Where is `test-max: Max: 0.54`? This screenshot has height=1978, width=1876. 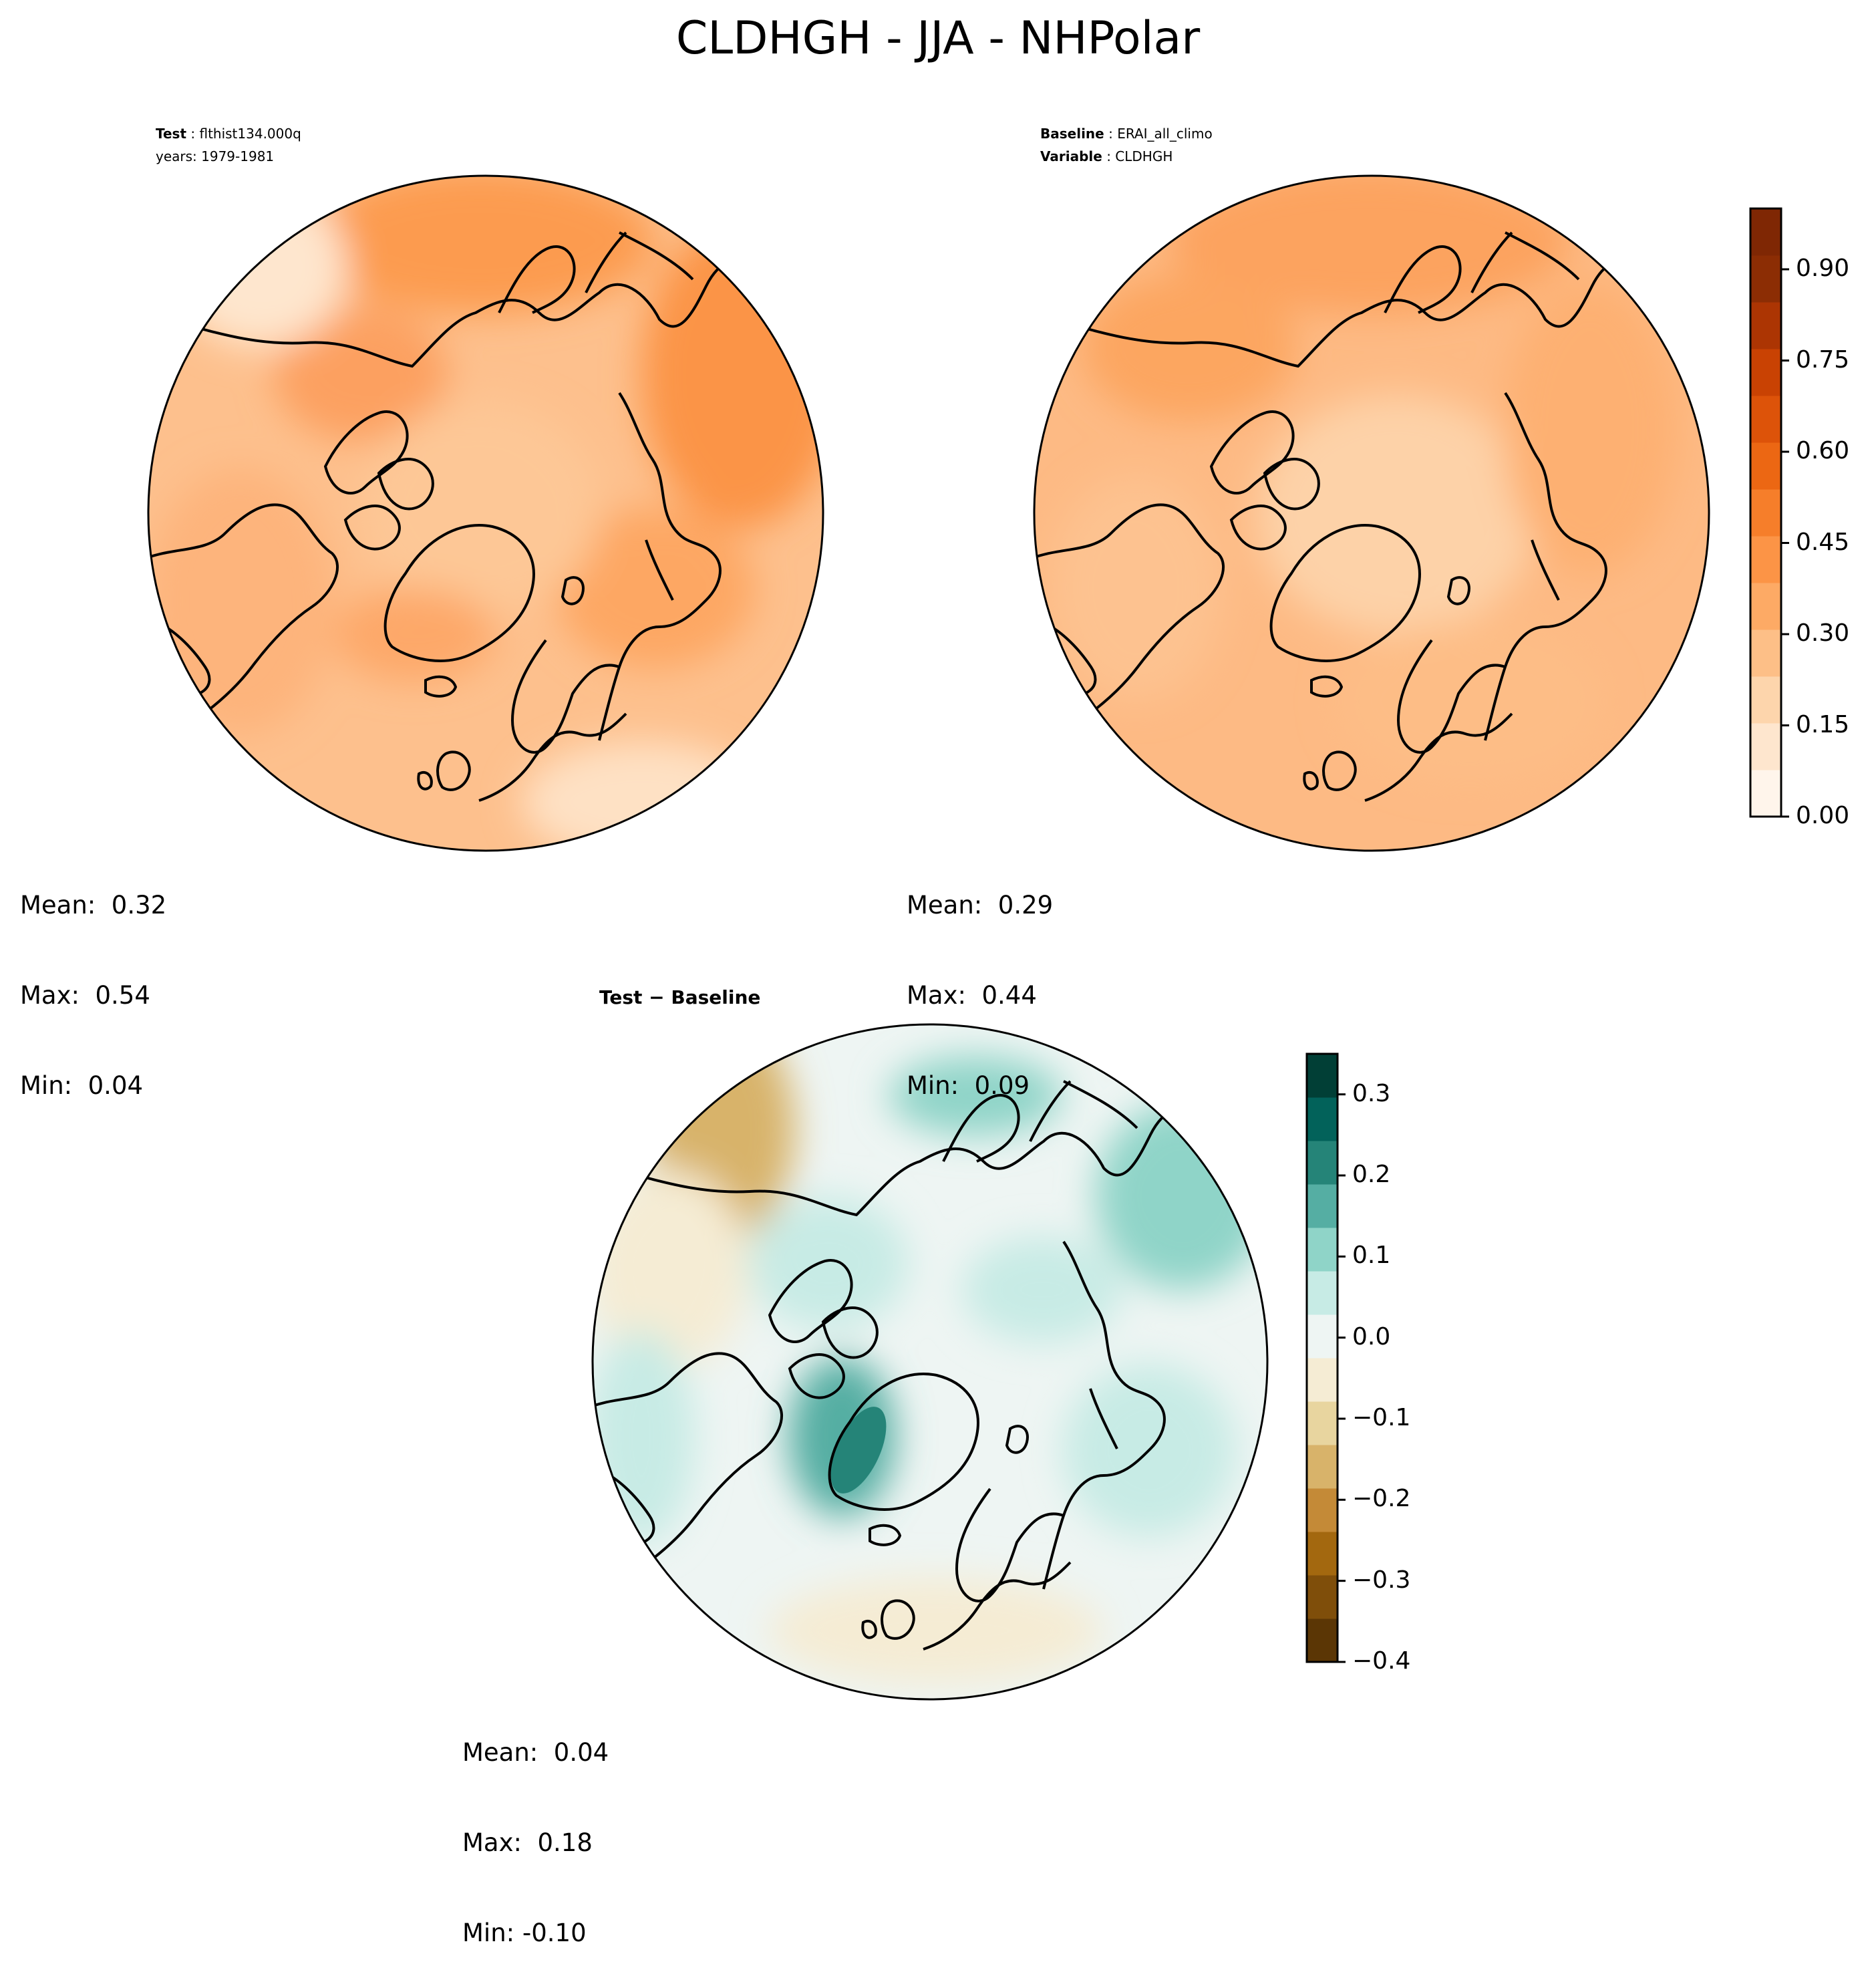 test-max: Max: 0.54 is located at coordinates (85, 995).